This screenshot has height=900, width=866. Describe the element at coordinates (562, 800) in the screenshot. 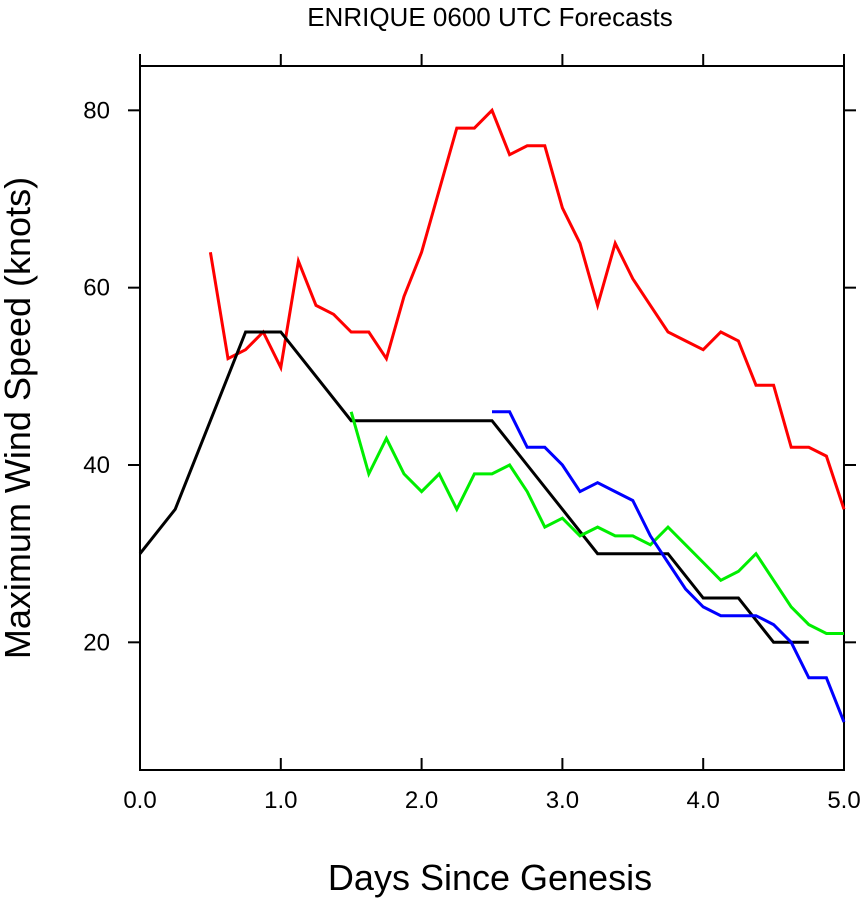

I see `x-tick-label: 3.0` at that location.